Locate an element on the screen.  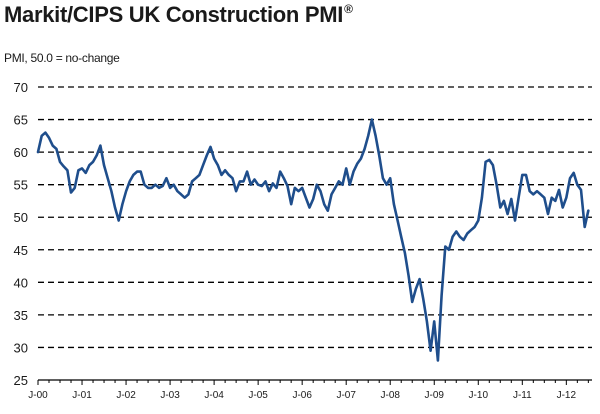
registered-mark: ® is located at coordinates (348, 9).